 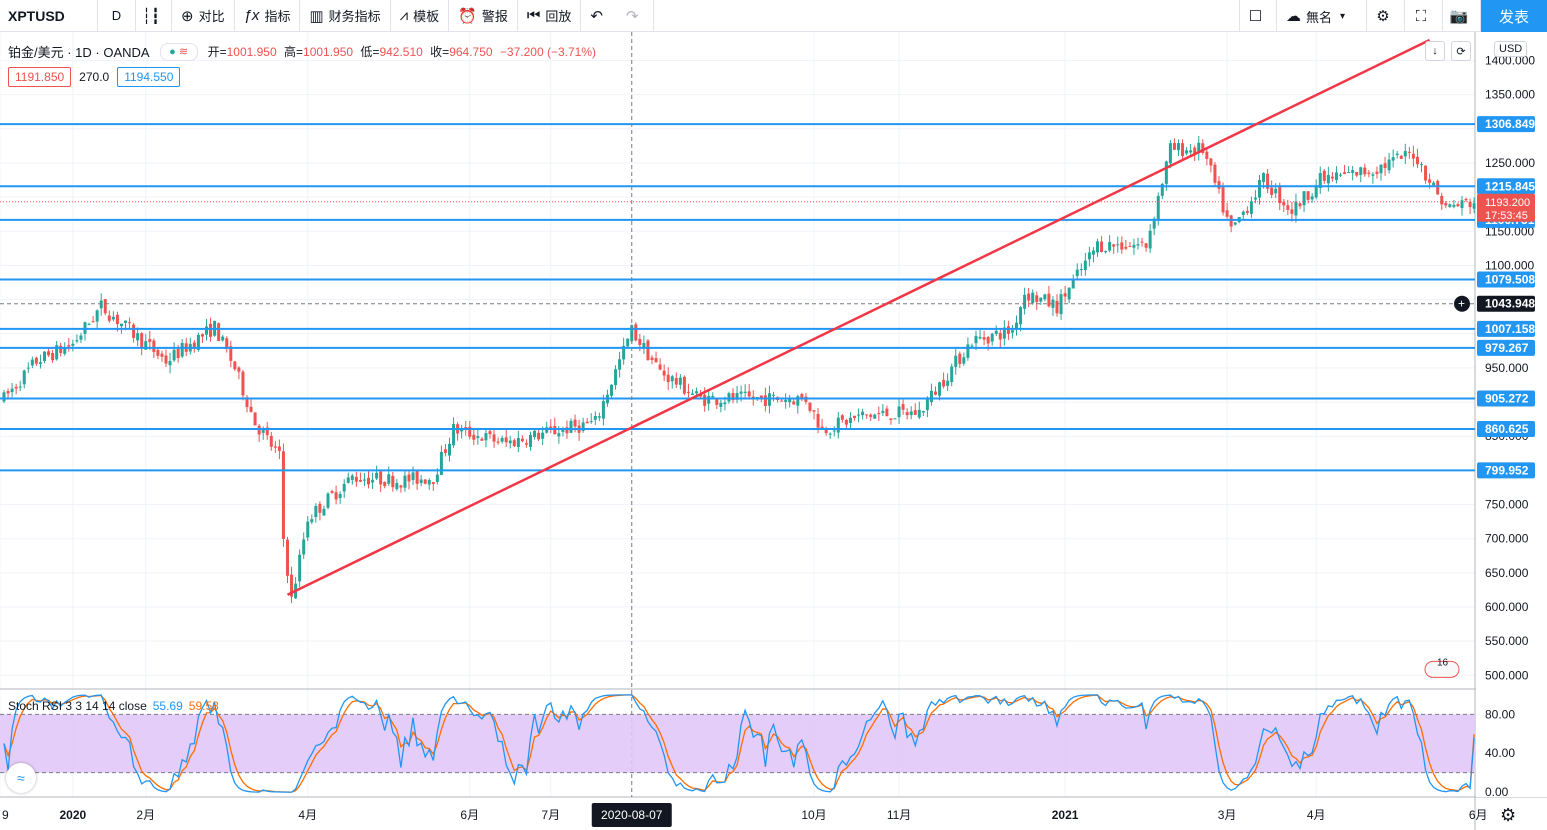 What do you see at coordinates (268, 16) in the screenshot?
I see `indicators-button: ƒx 指标` at bounding box center [268, 16].